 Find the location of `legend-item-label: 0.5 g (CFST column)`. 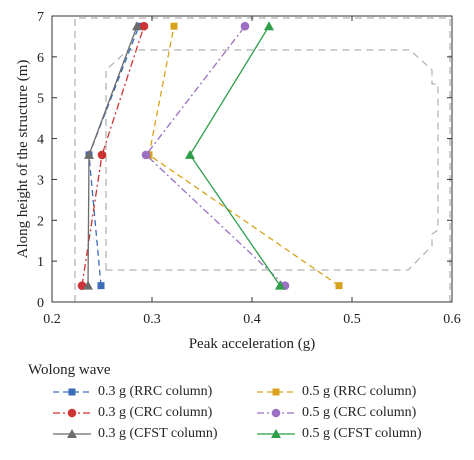

legend-item-label: 0.5 g (CFST column) is located at coordinates (362, 433).